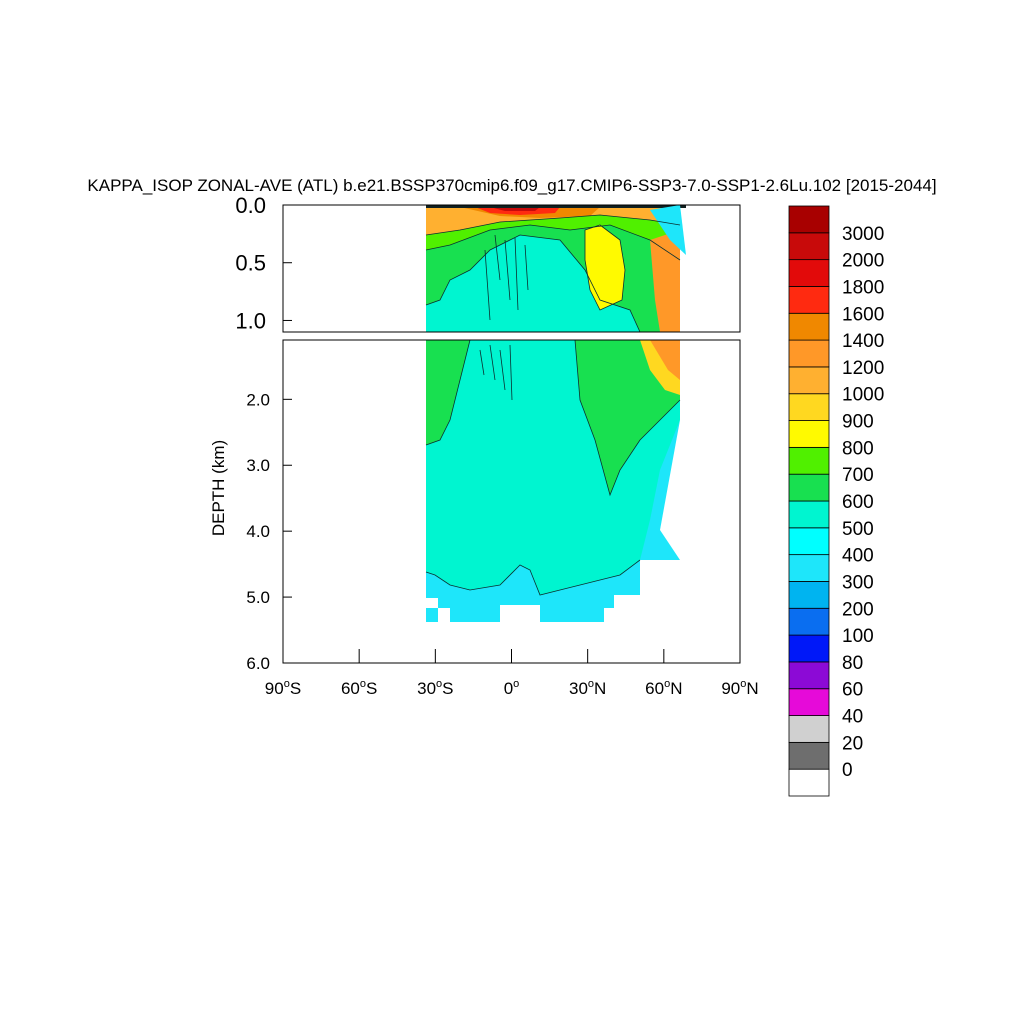 This screenshot has width=1024, height=1029. I want to click on x-tick-label: 90oN, so click(739, 688).